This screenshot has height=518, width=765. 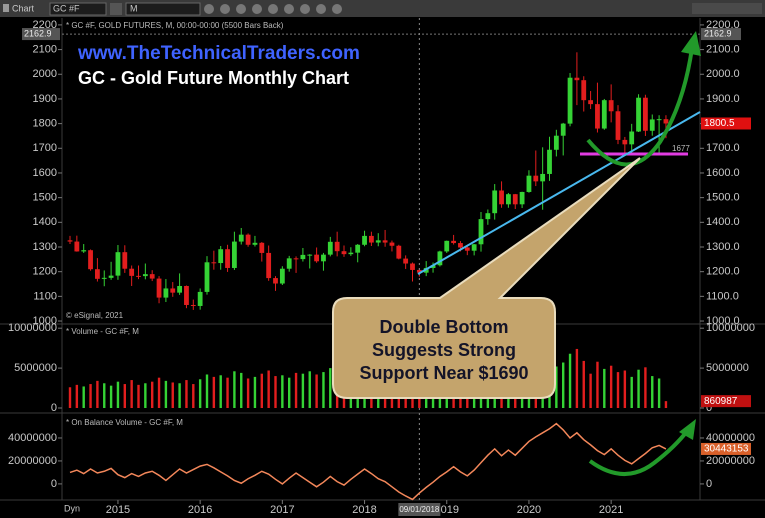 What do you see at coordinates (45, 25) in the screenshot?
I see `y-tick-label: 2200` at bounding box center [45, 25].